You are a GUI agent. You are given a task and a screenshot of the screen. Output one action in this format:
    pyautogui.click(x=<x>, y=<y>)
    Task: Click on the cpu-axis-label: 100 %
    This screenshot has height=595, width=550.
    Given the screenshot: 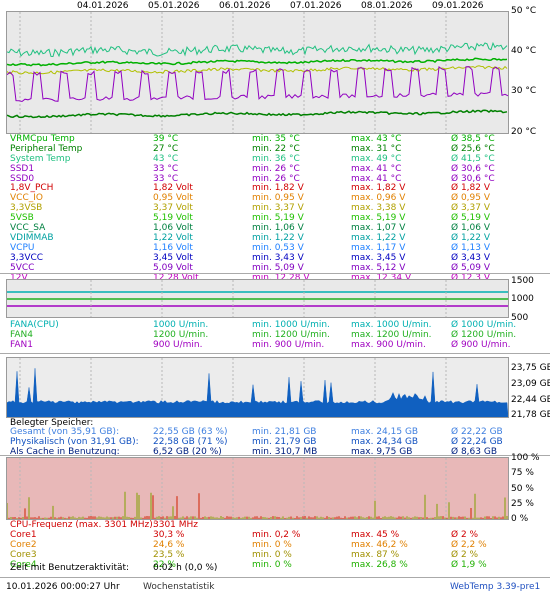 What is the action you would take?
    pyautogui.click(x=525, y=458)
    